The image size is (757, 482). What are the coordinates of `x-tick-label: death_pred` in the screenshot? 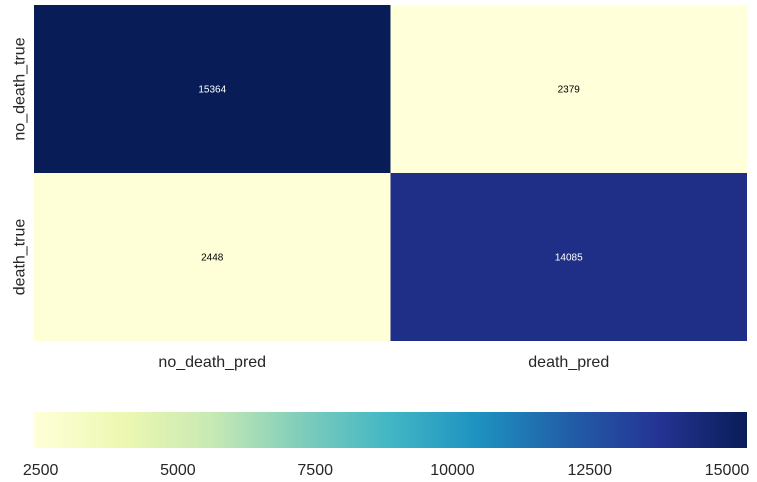 It's located at (568, 362).